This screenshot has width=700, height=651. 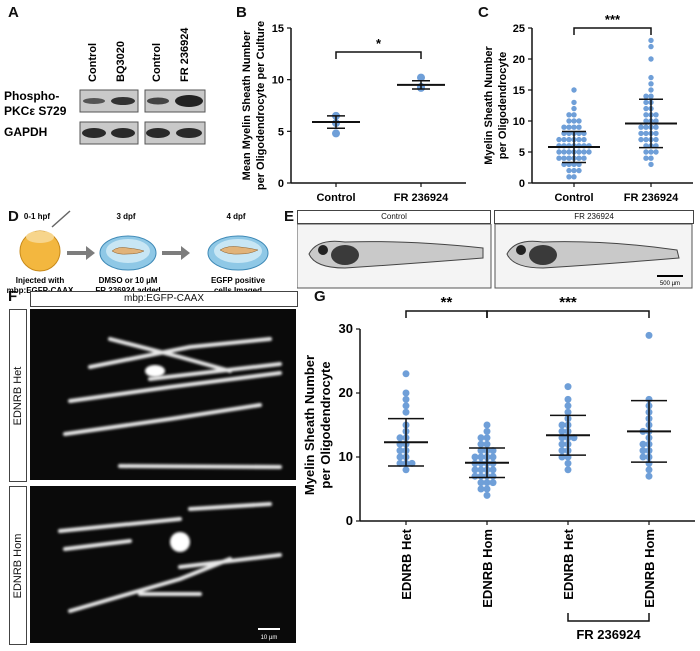 I want to click on panel-letter-d: D, so click(x=13, y=216).